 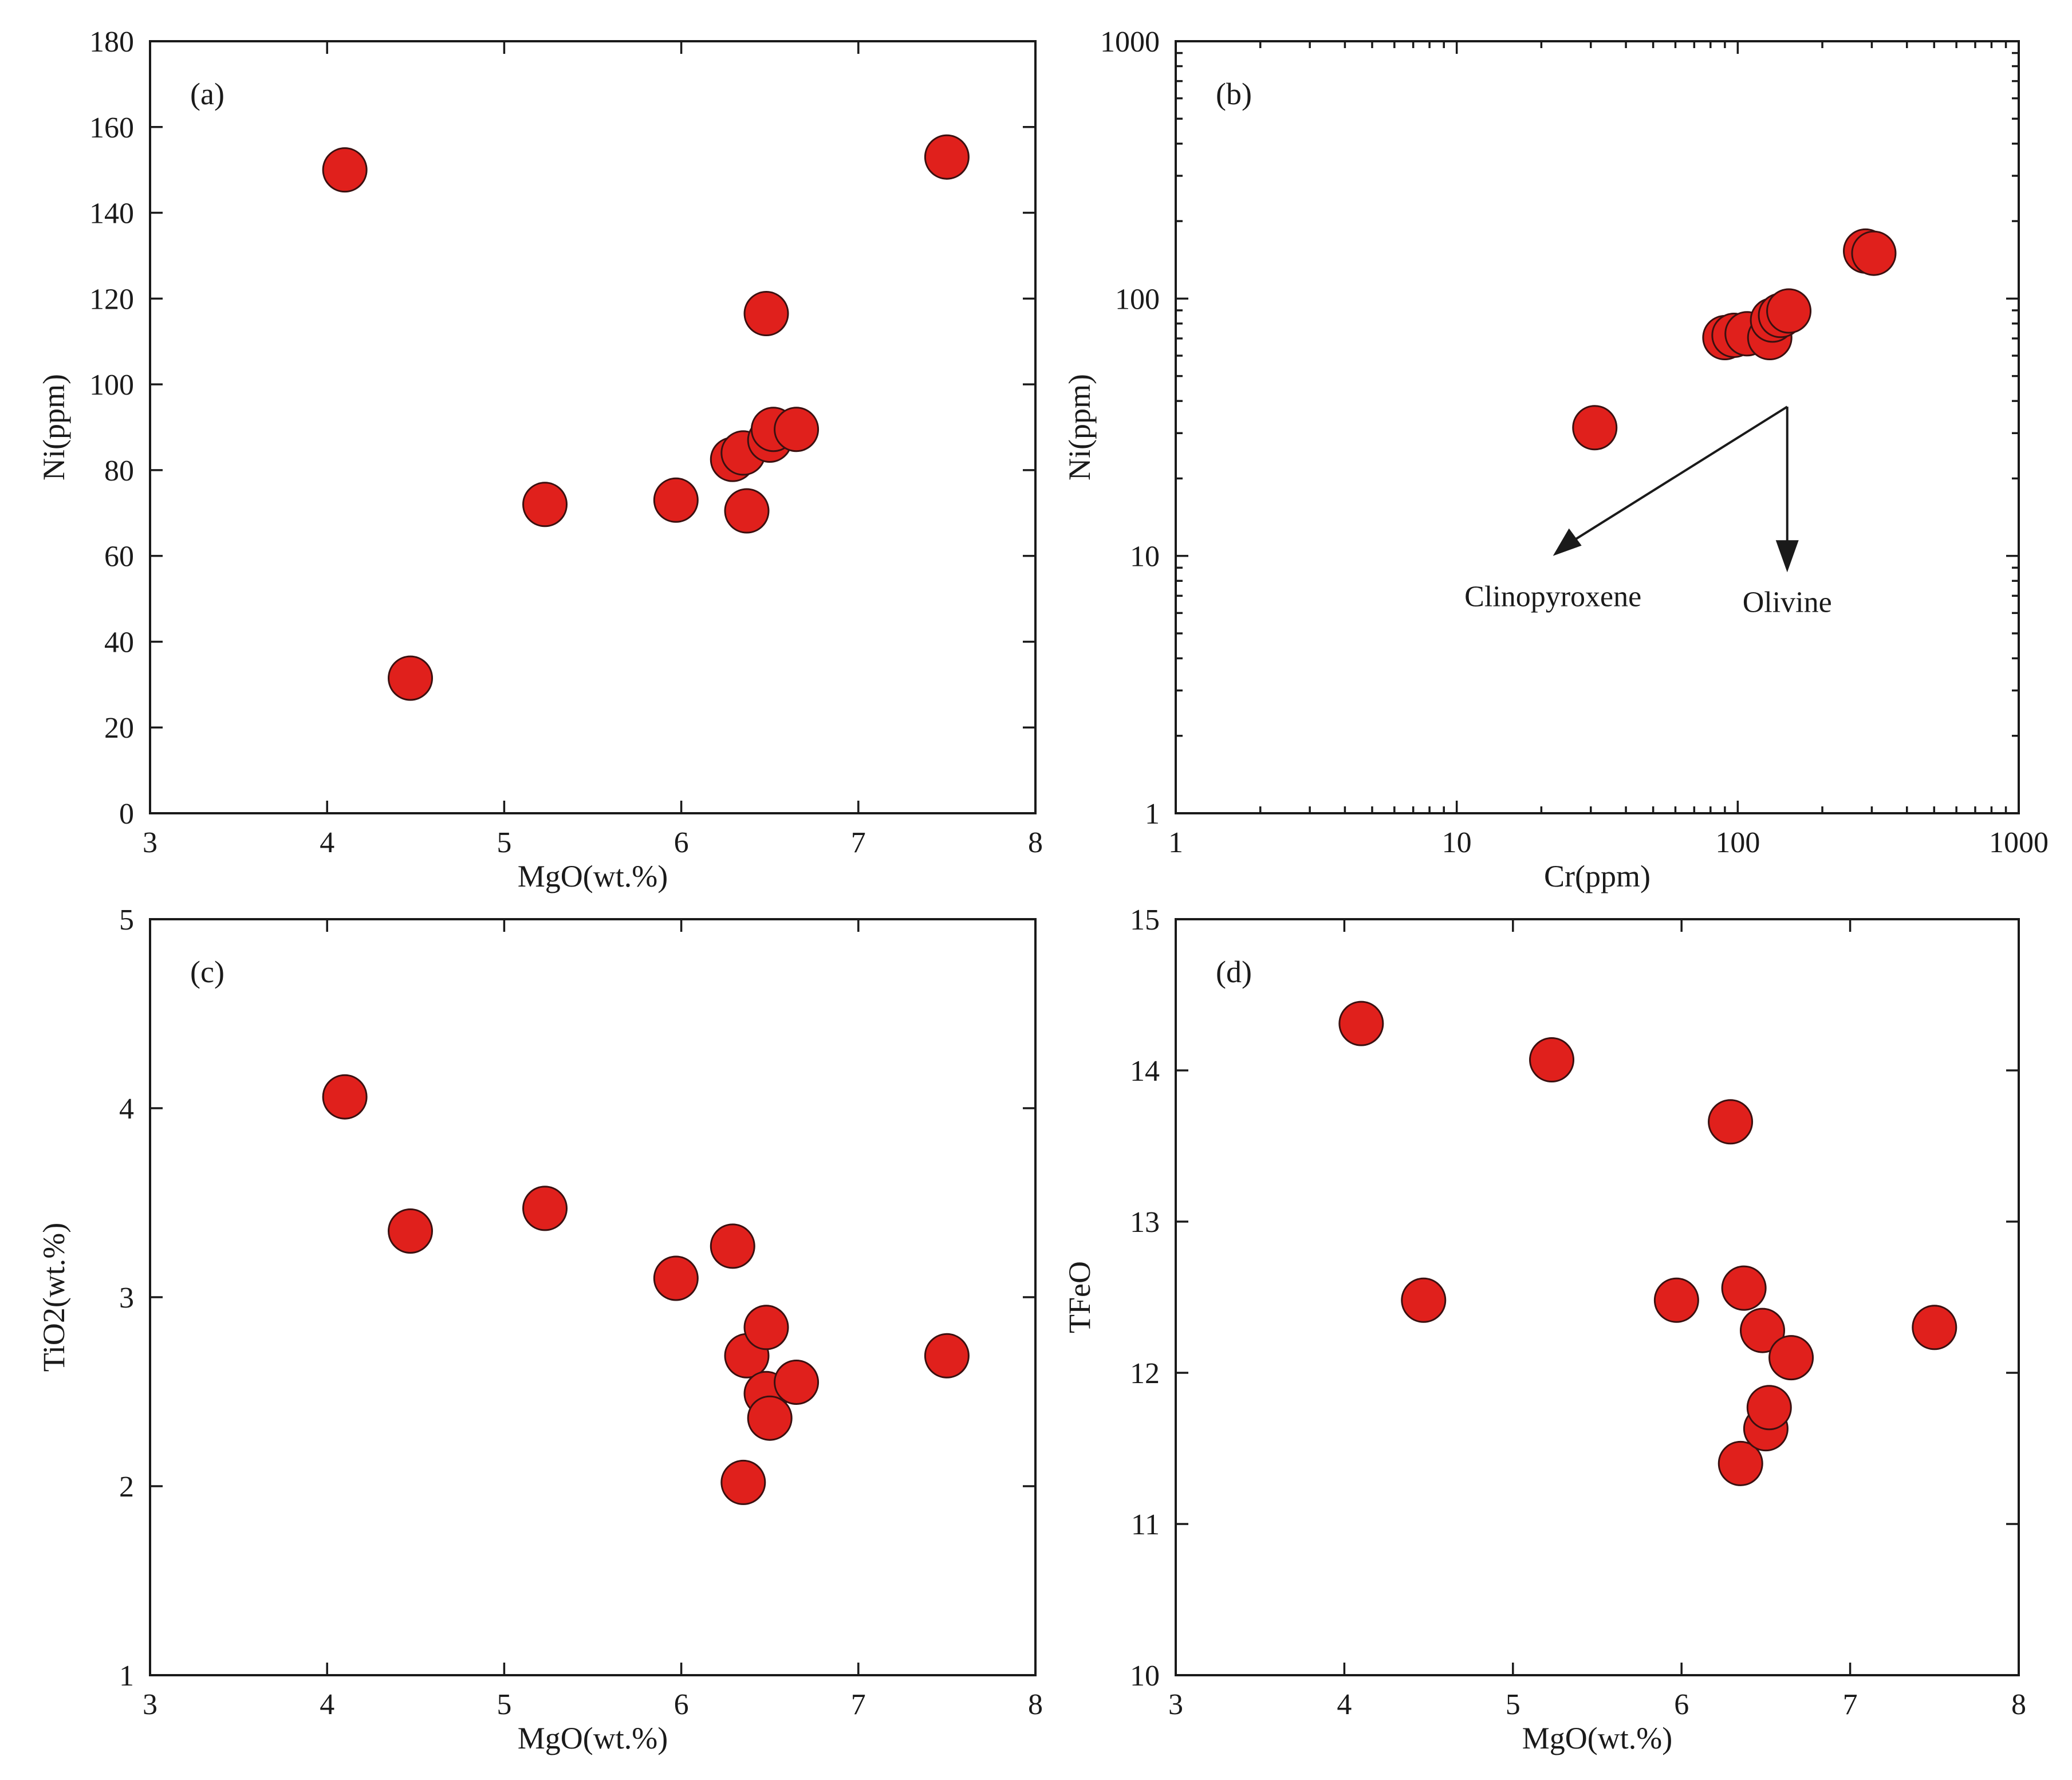 I want to click on x-tick-label: 1, so click(x=1175, y=842).